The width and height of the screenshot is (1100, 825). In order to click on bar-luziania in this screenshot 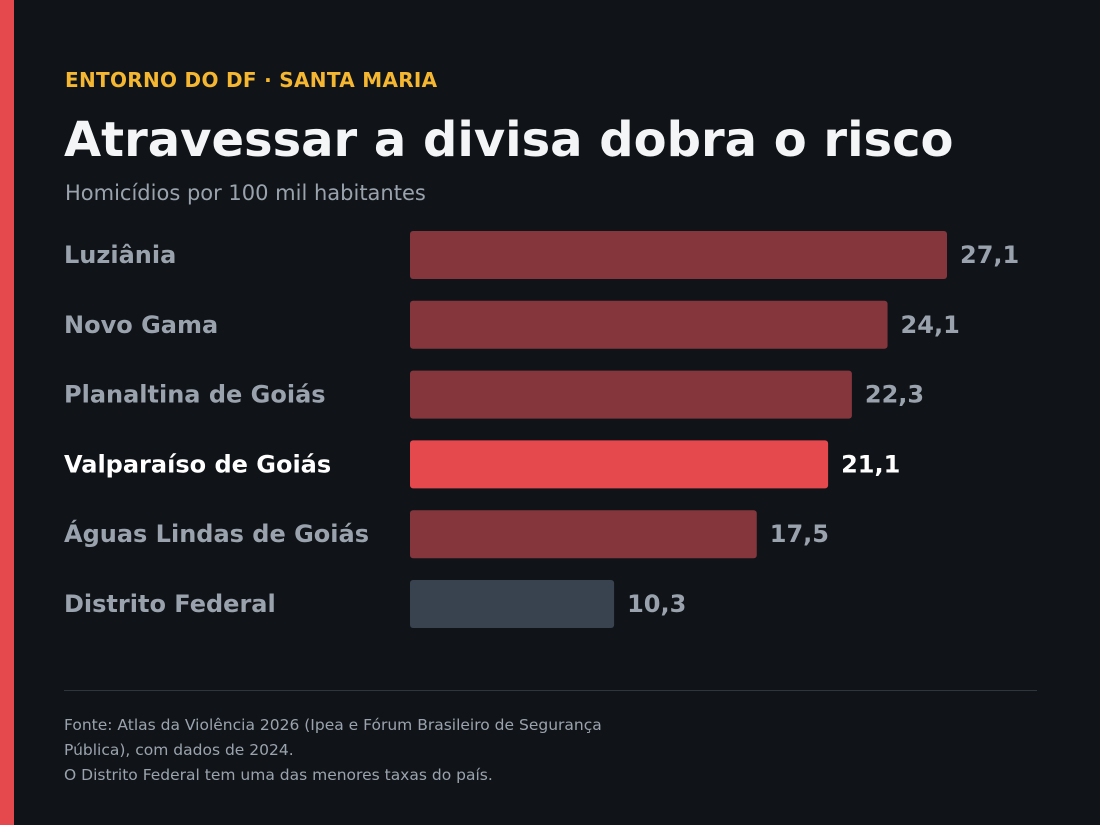, I will do `click(678, 255)`.